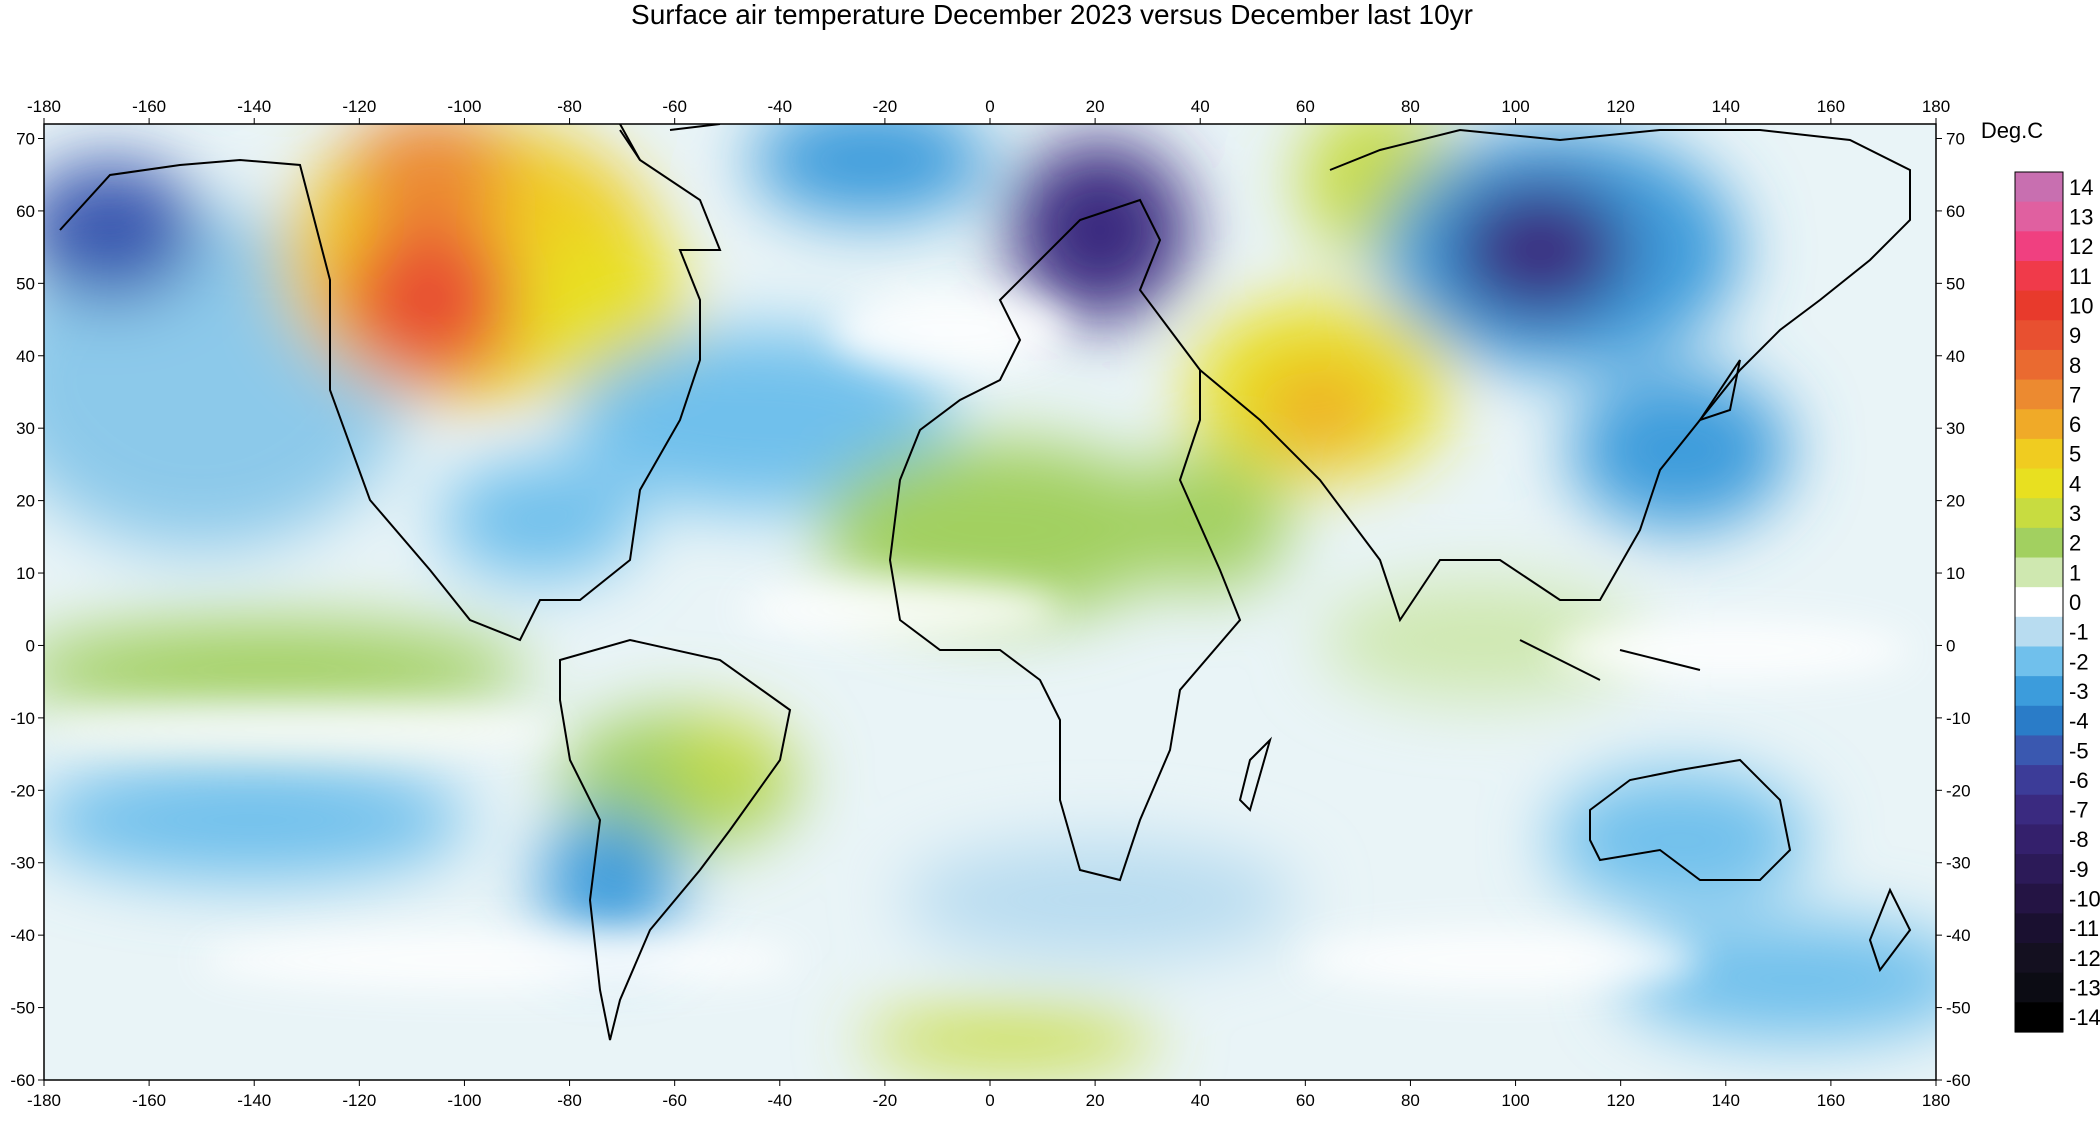  I want to click on lon-tick-label-bottom: -120, so click(359, 1100).